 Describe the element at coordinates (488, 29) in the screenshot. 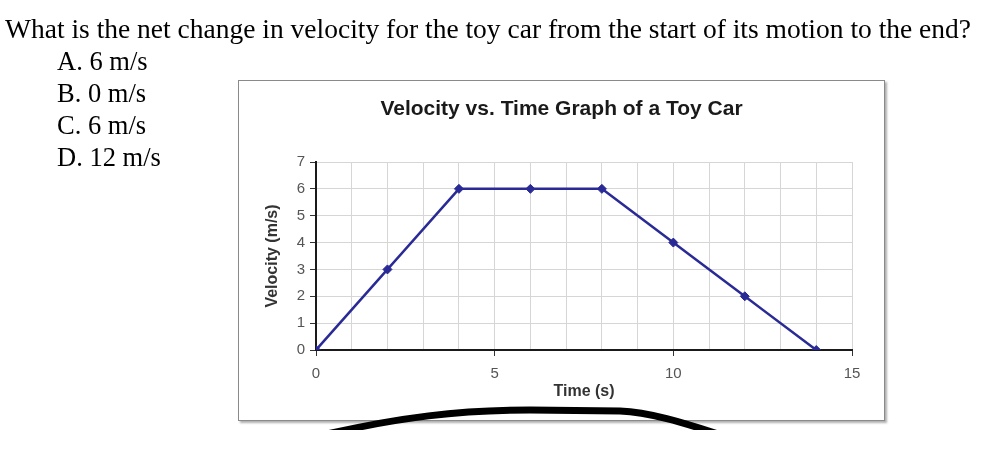

I see `text: What is the net change in velocity for the toy car from the start of its motion to the end?` at that location.